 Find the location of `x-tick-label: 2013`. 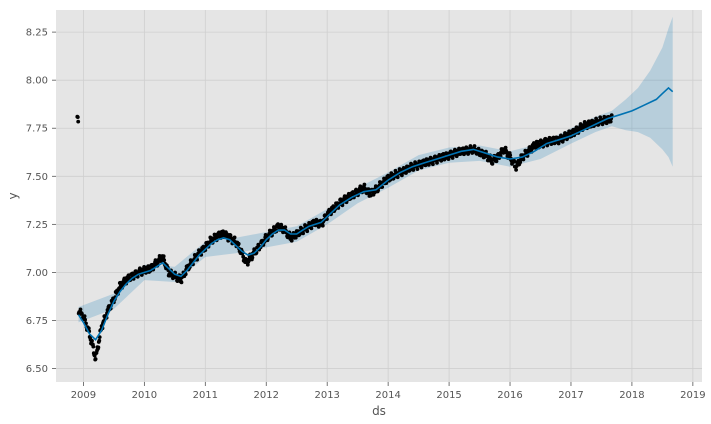

x-tick-label: 2013 is located at coordinates (326, 395).